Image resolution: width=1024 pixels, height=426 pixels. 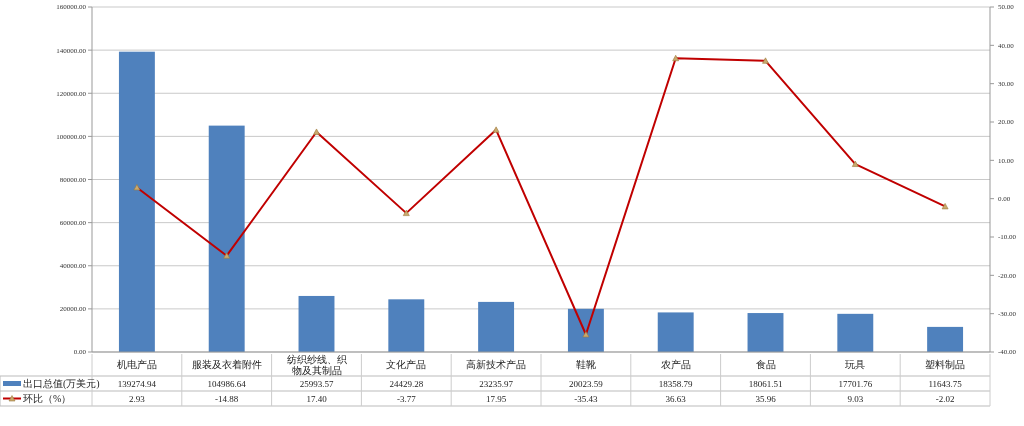 I want to click on x-tick-label: 塑料制品, so click(x=945, y=364).